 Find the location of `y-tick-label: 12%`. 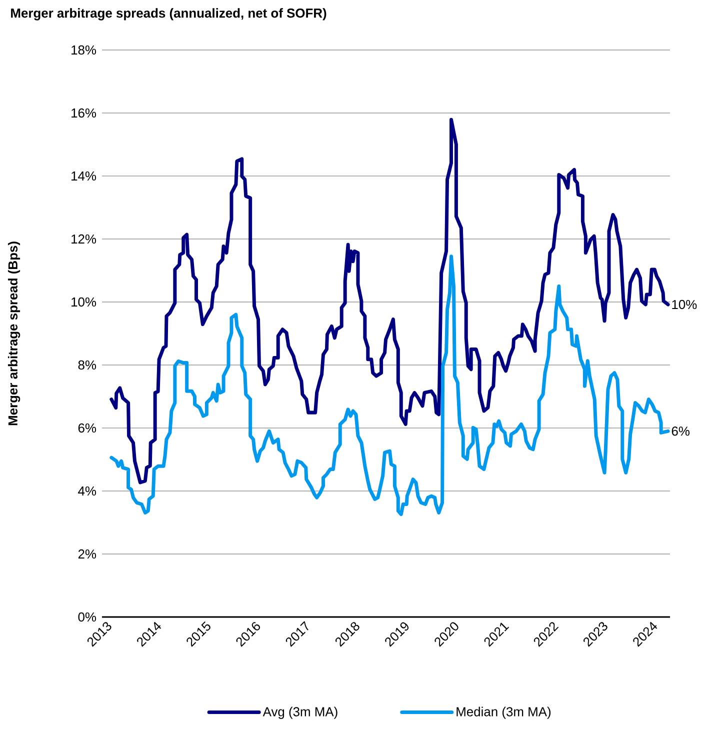

y-tick-label: 12% is located at coordinates (84, 239).